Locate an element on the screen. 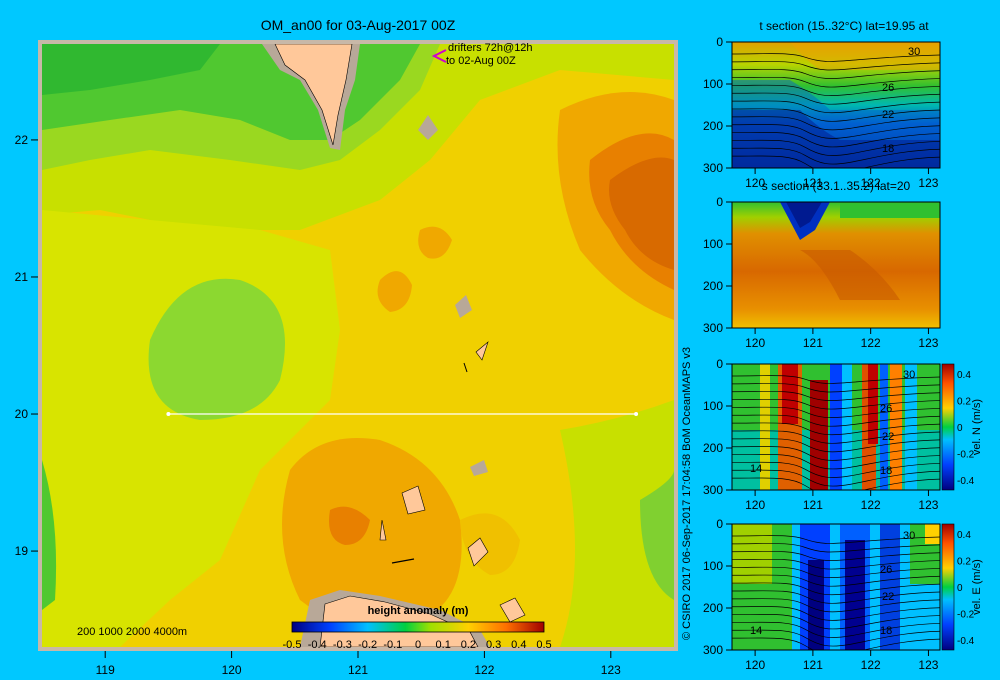 The image size is (1000, 680). s-section-title: s section (33.1..35.2) lat=20 is located at coordinates (836, 186).